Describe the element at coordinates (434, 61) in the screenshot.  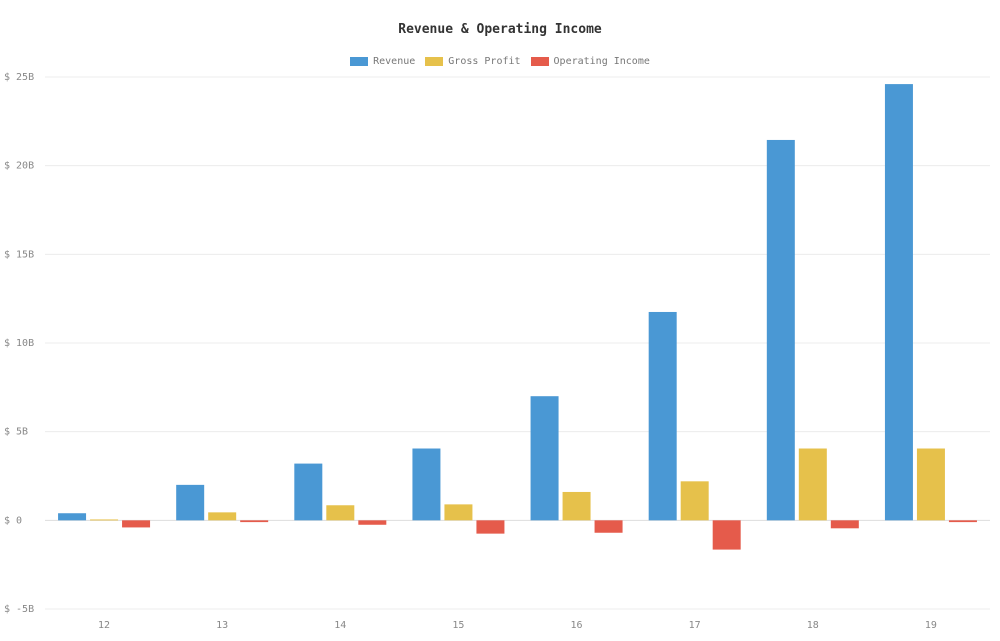
I see `legend-swatch-gross-profit` at that location.